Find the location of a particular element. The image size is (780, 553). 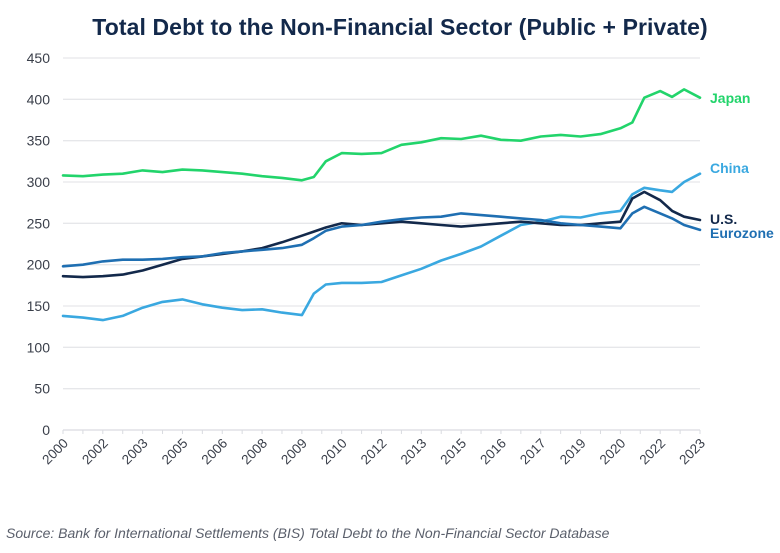

x-tick-label: 2019 is located at coordinates (573, 452).